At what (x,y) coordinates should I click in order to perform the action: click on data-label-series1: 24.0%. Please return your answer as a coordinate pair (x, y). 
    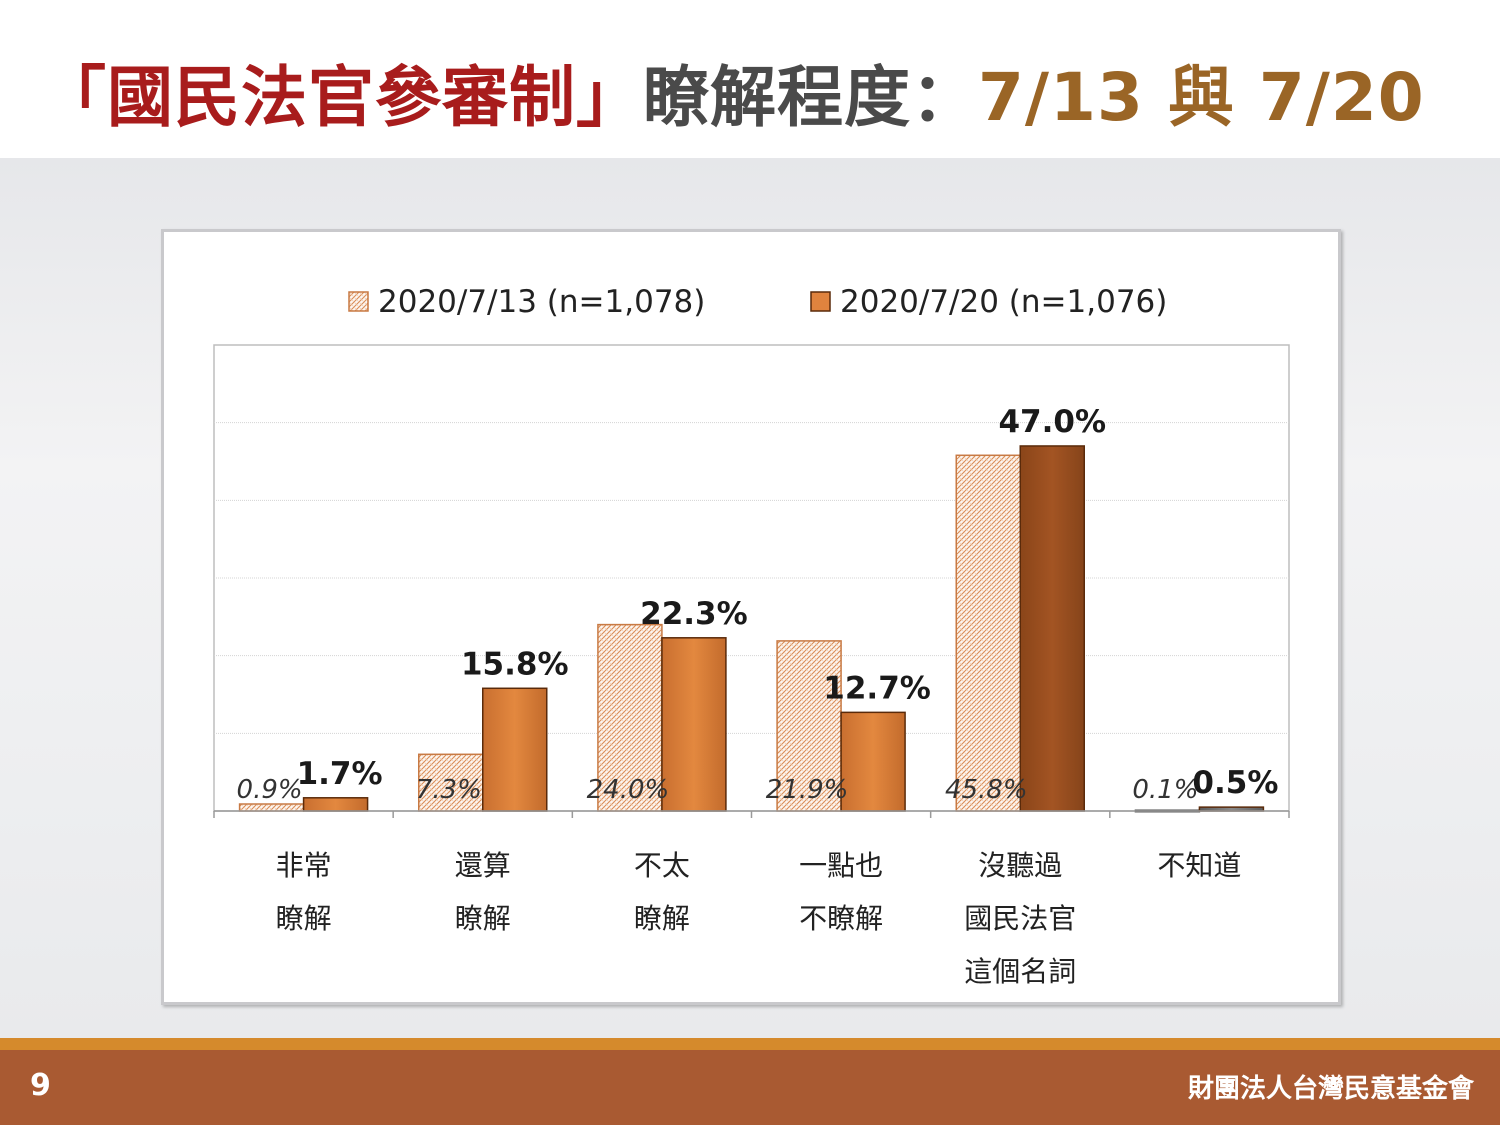
    Looking at the image, I should click on (628, 790).